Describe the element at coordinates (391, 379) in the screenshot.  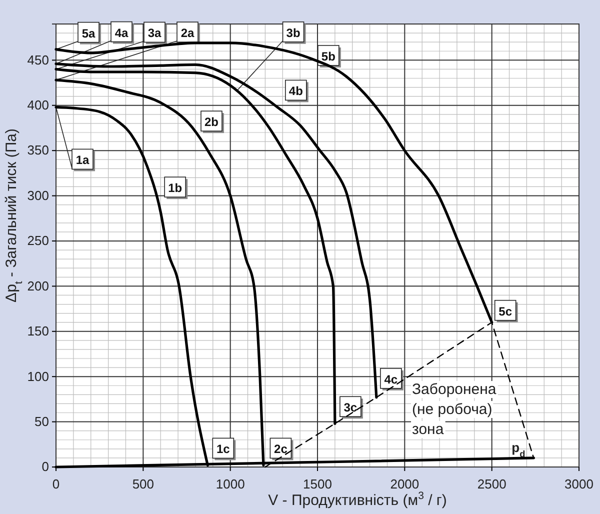
I see `annotation: 4c` at that location.